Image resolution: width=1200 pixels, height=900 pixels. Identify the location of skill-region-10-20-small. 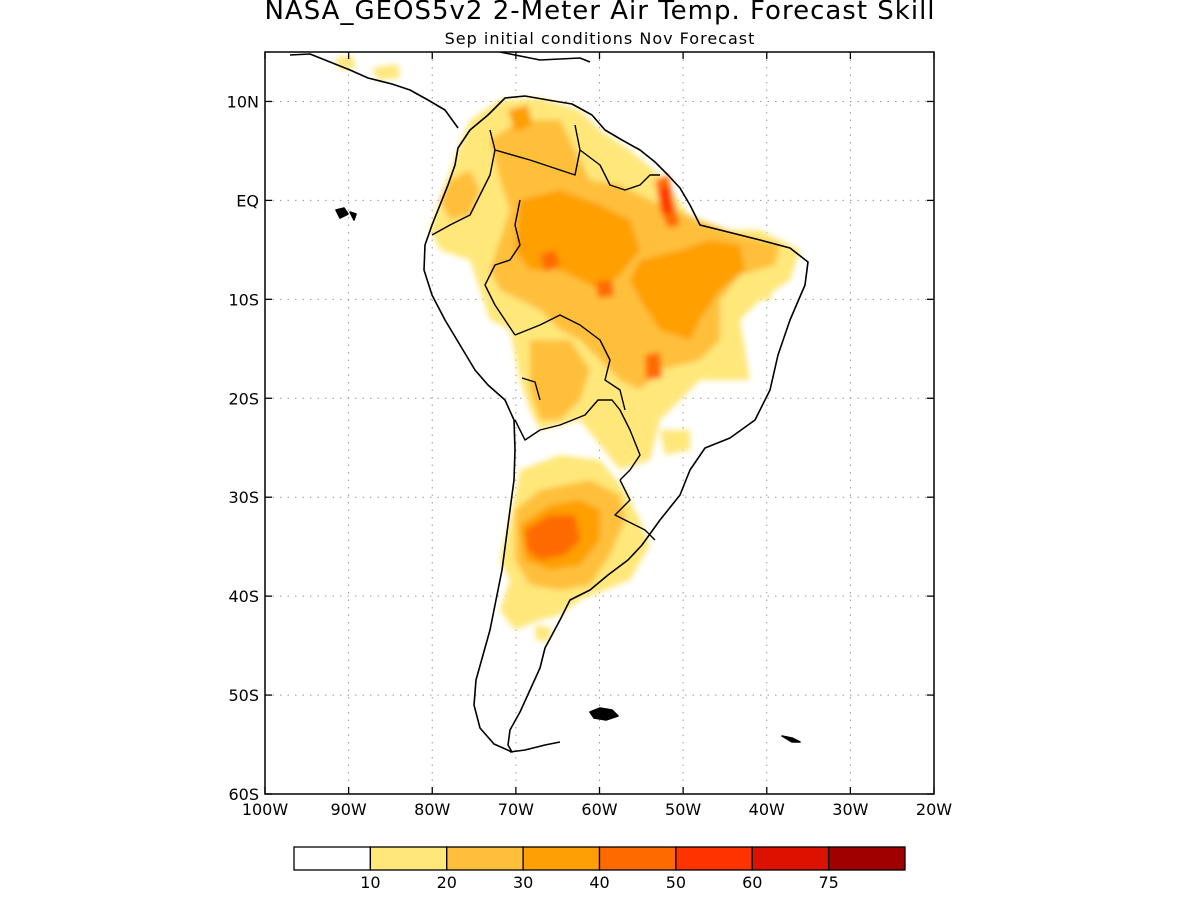
(675, 442).